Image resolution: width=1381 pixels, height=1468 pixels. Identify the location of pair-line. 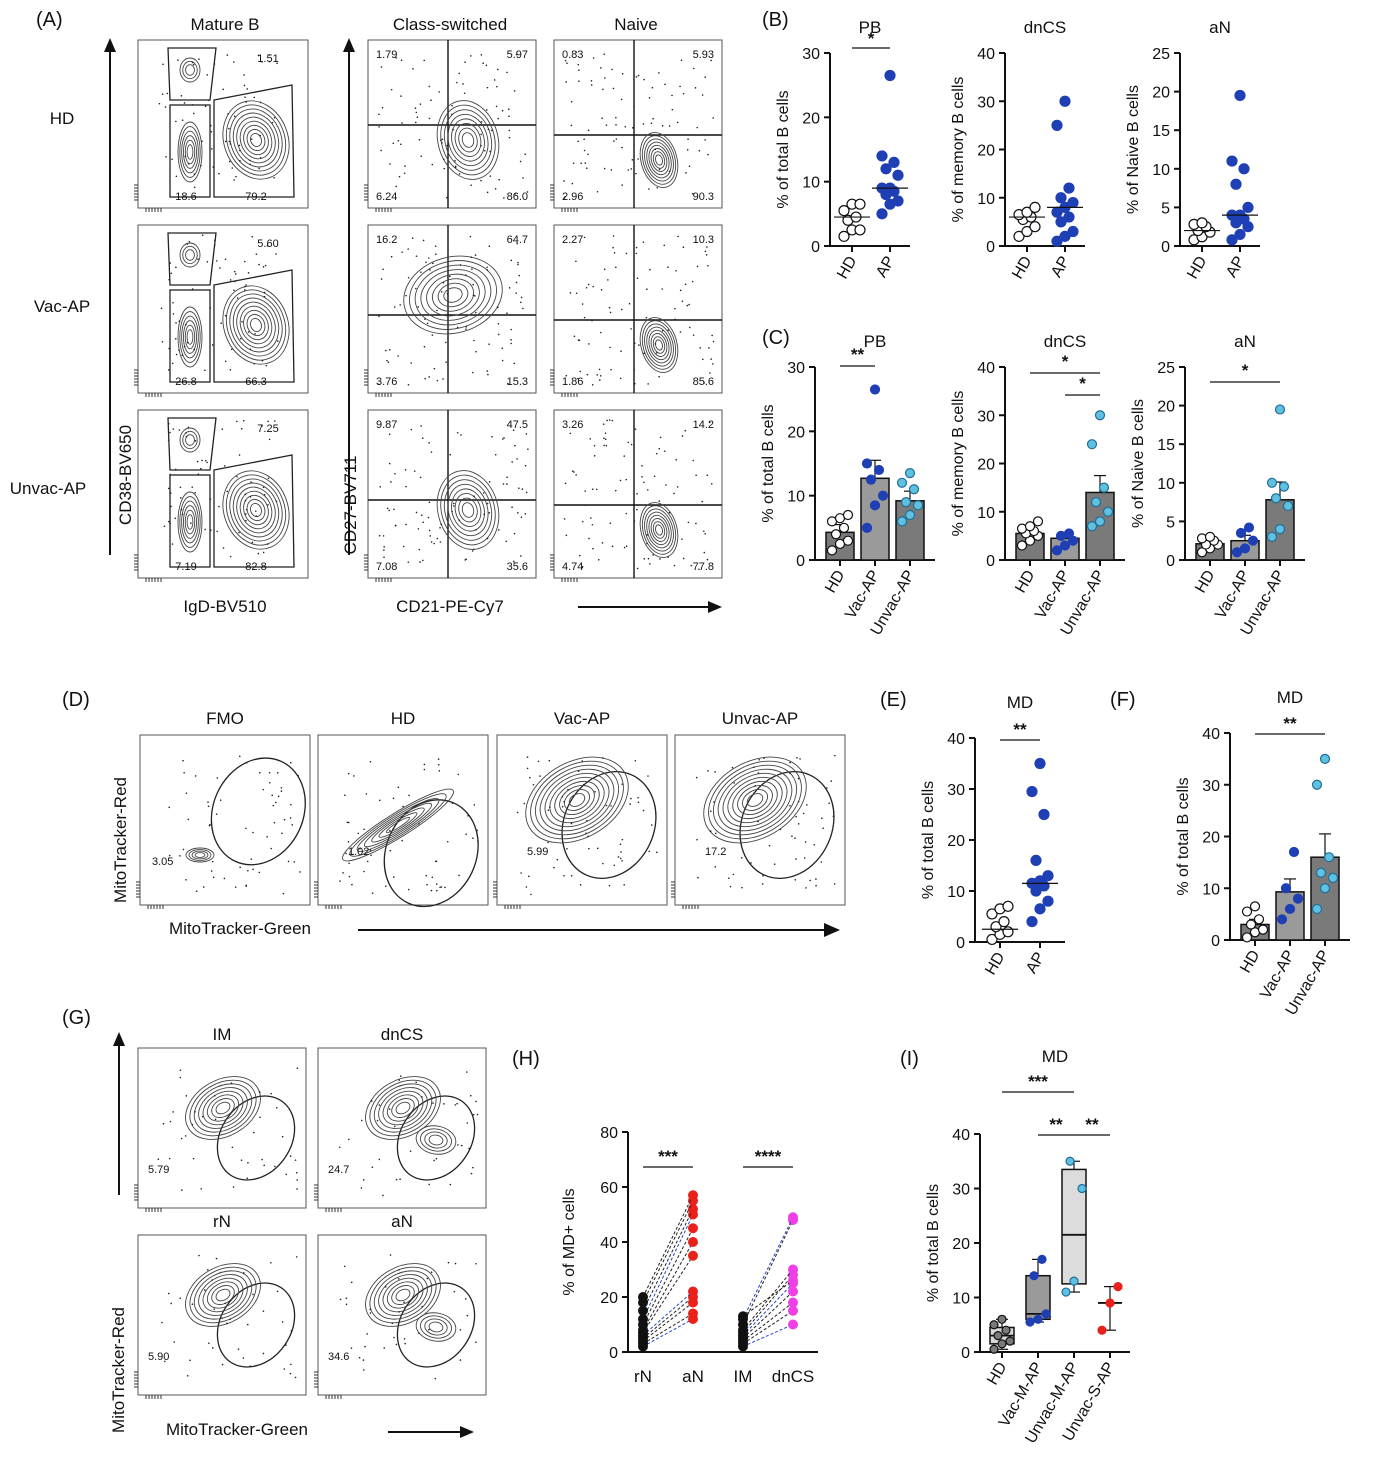
(668, 1286).